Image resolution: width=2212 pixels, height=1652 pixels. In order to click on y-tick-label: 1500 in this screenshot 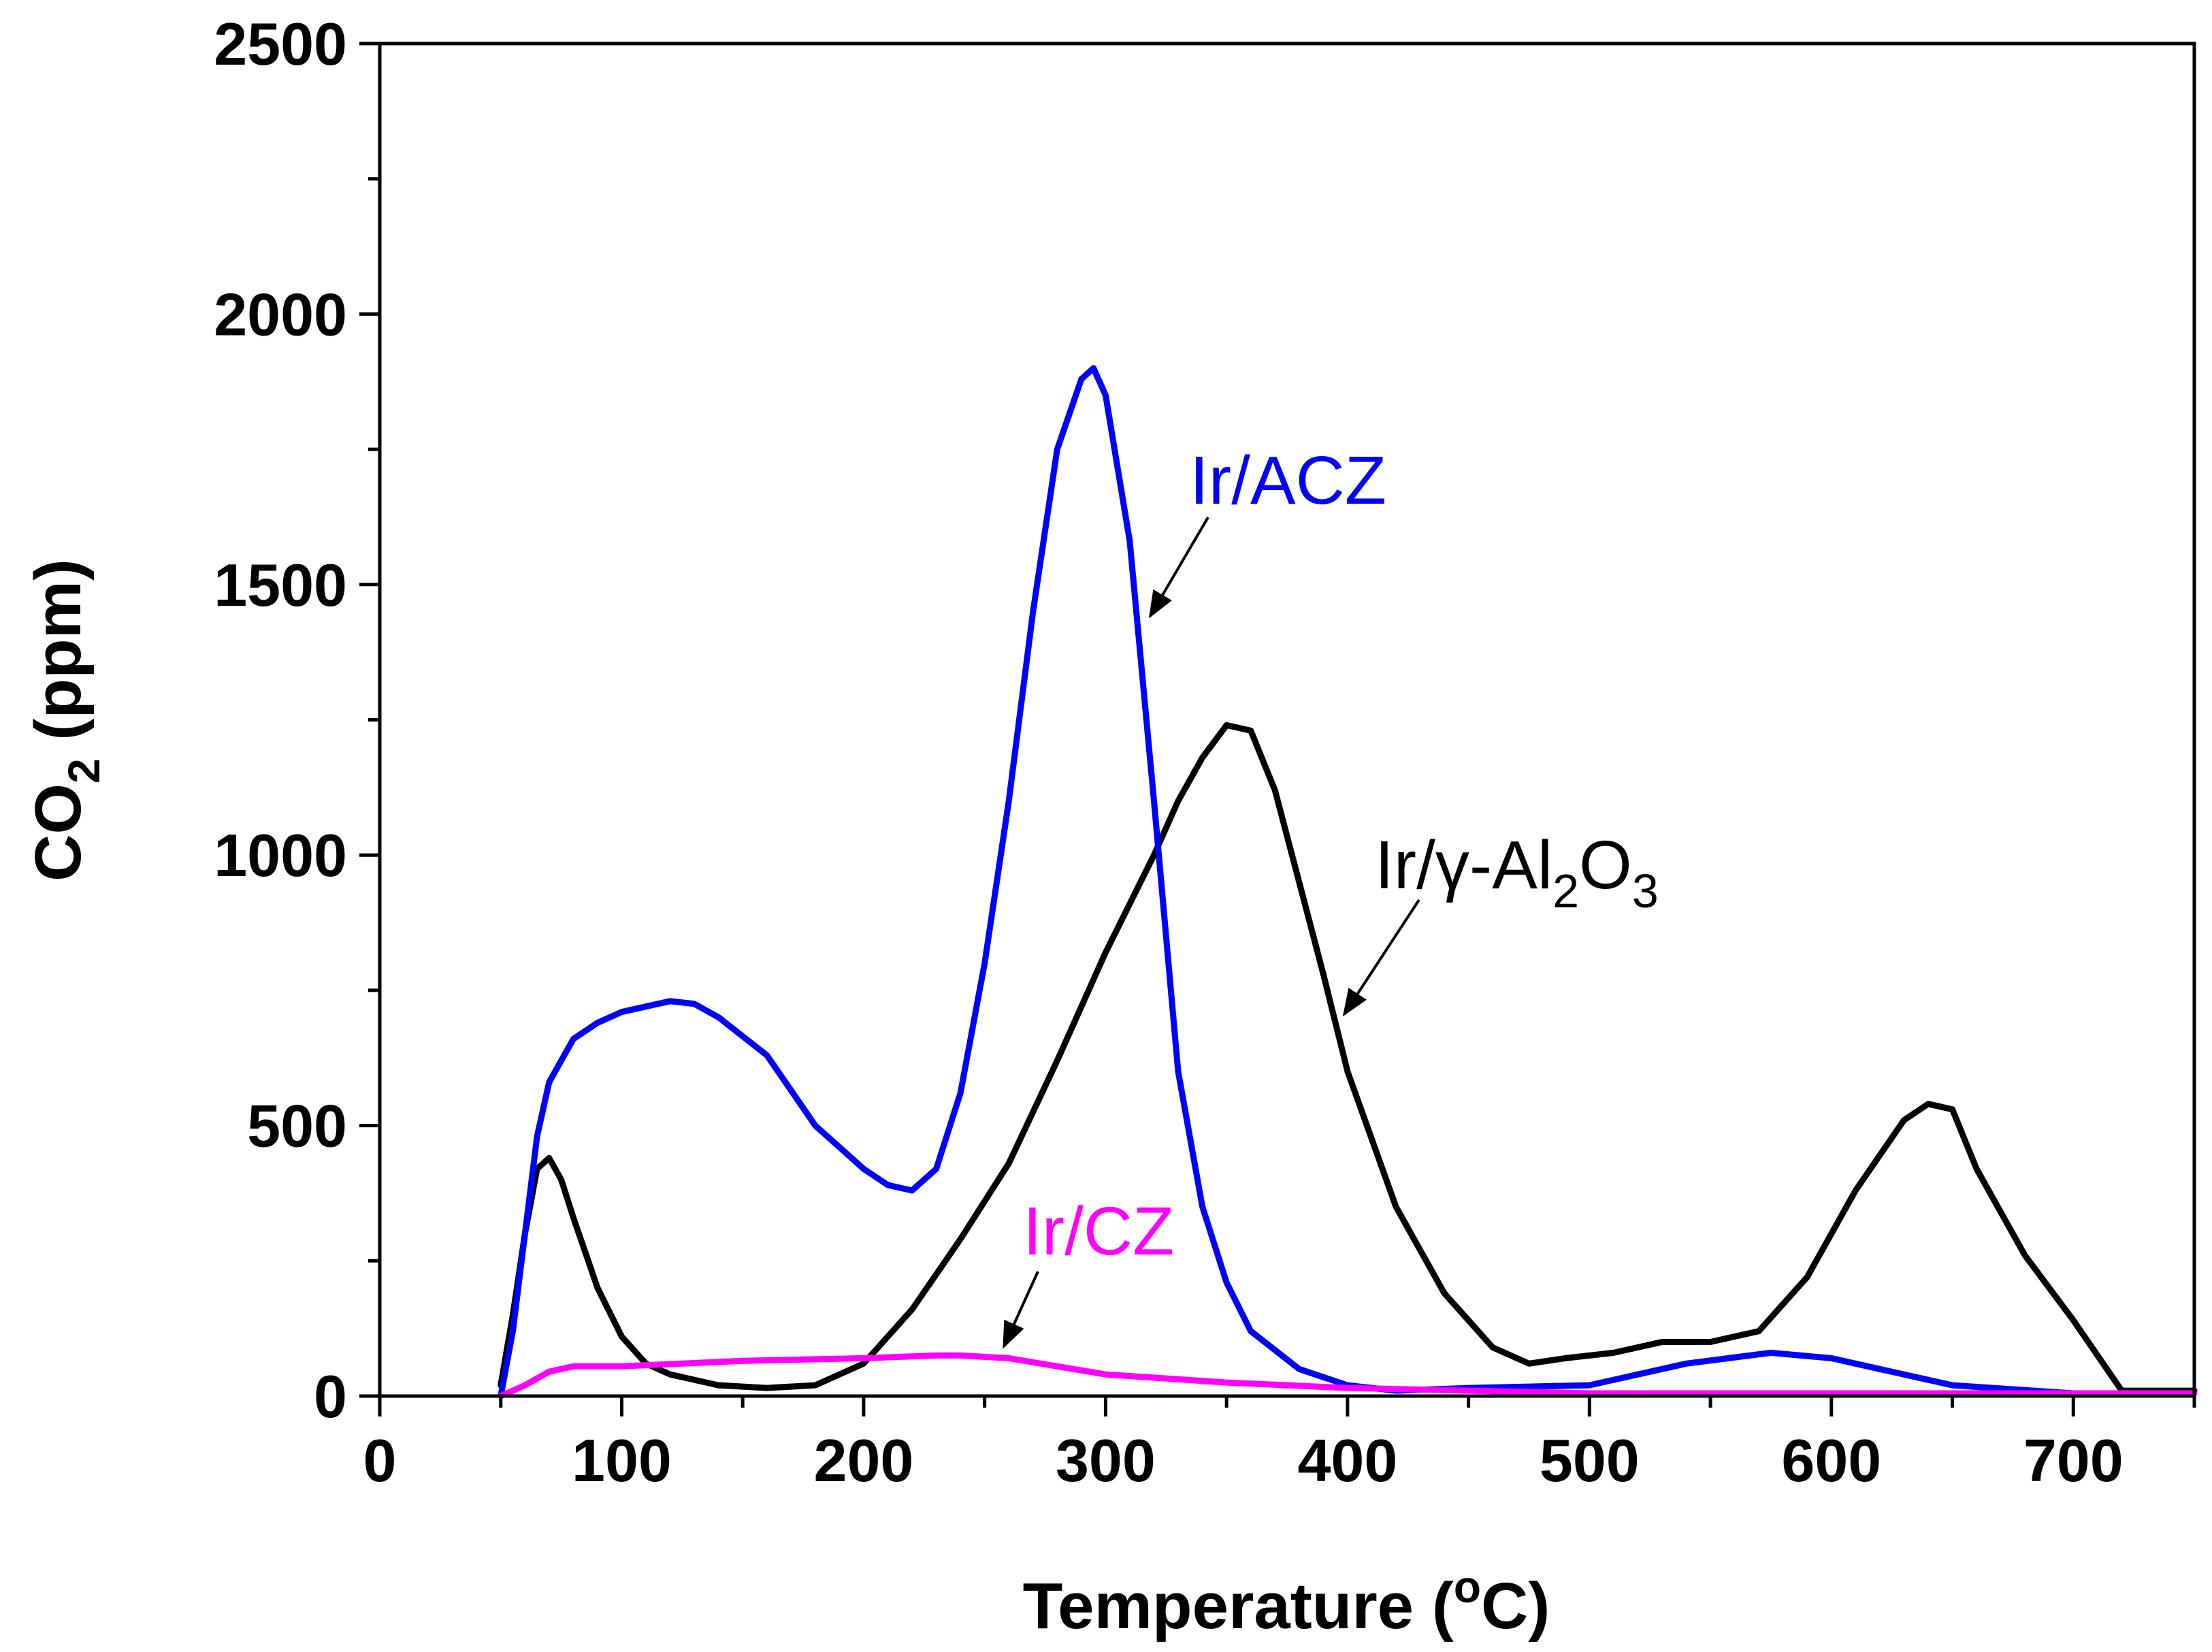, I will do `click(280, 585)`.